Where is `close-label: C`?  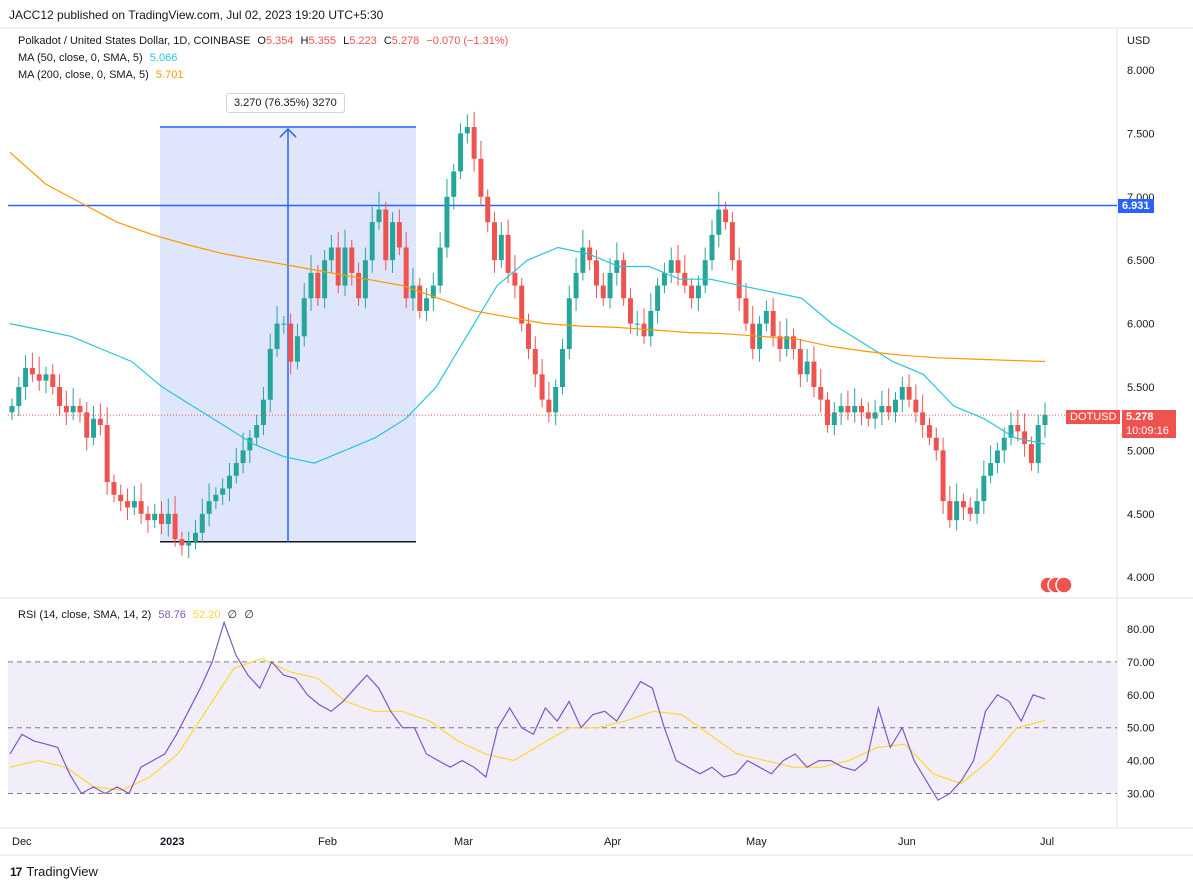 close-label: C is located at coordinates (387, 41).